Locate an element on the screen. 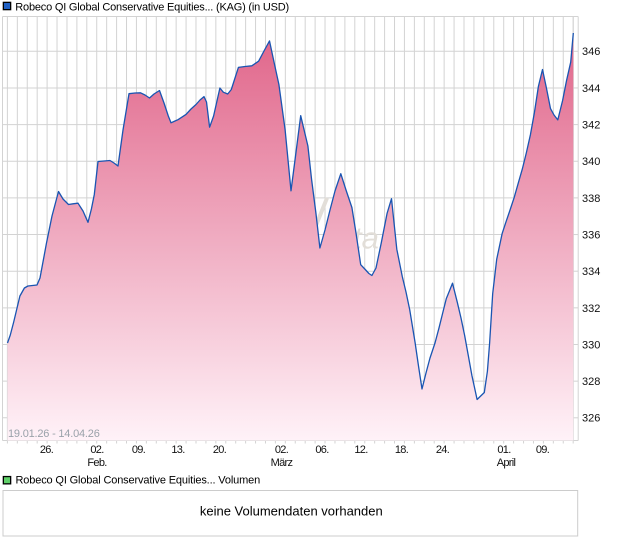 Image resolution: width=620 pixels, height=546 pixels. svg-text: 24. is located at coordinates (443, 450).